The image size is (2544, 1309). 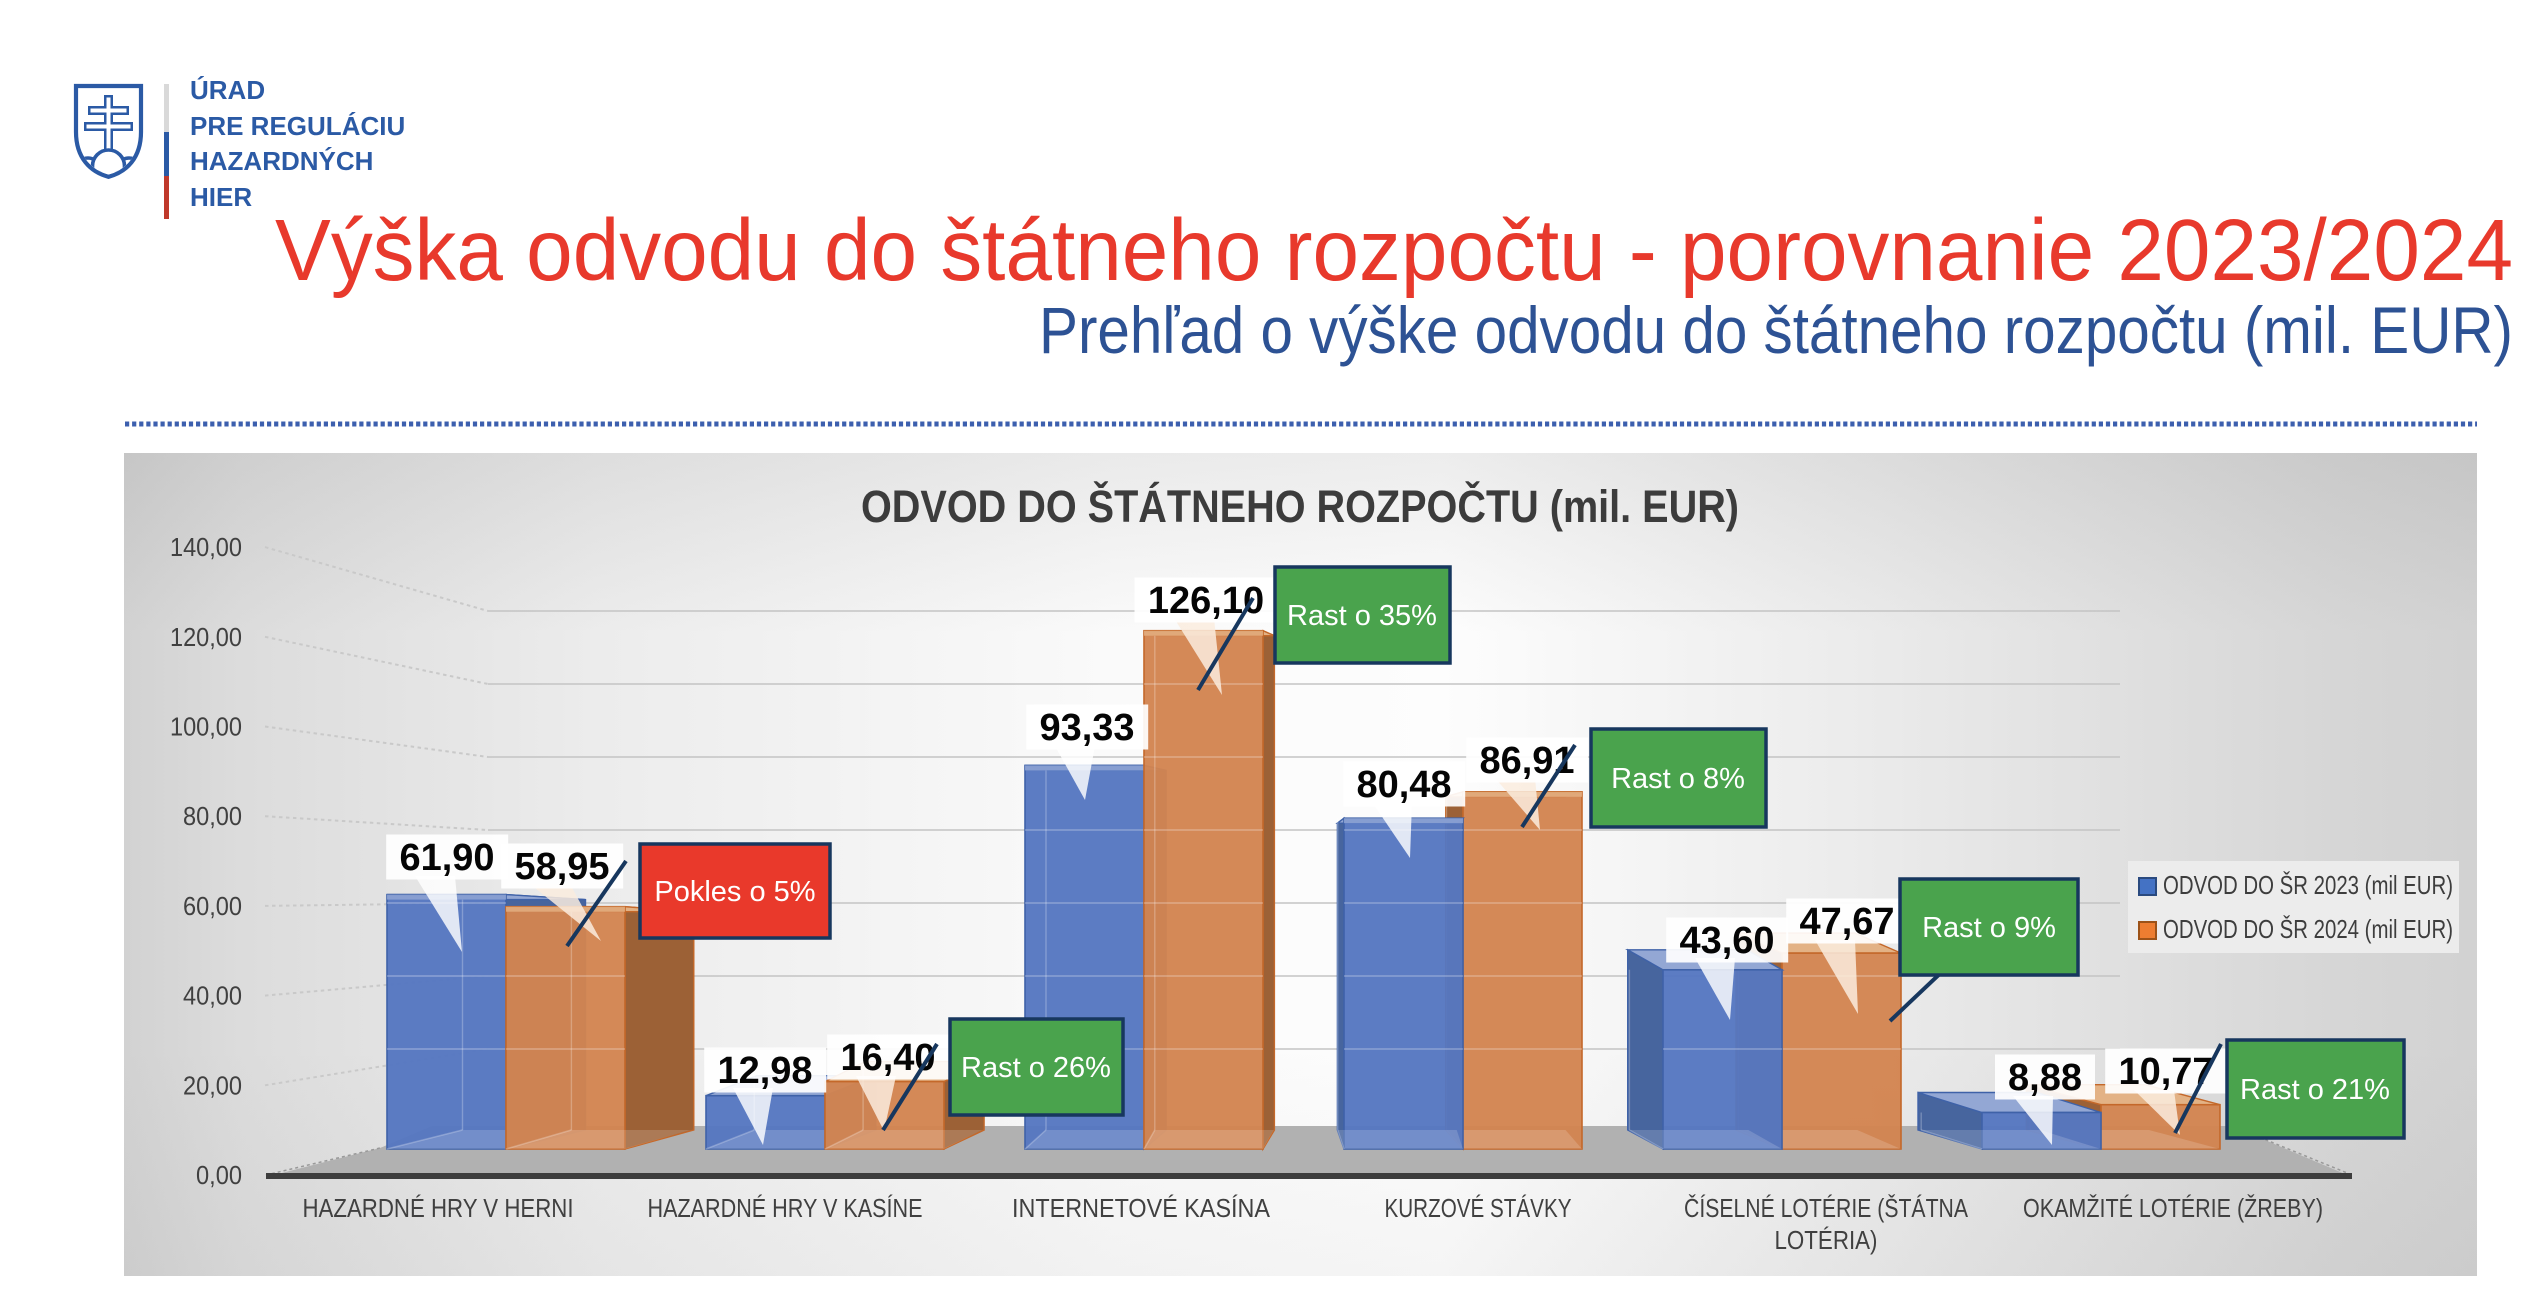 I want to click on svg-text: Rast o 35%, so click(x=1362, y=616).